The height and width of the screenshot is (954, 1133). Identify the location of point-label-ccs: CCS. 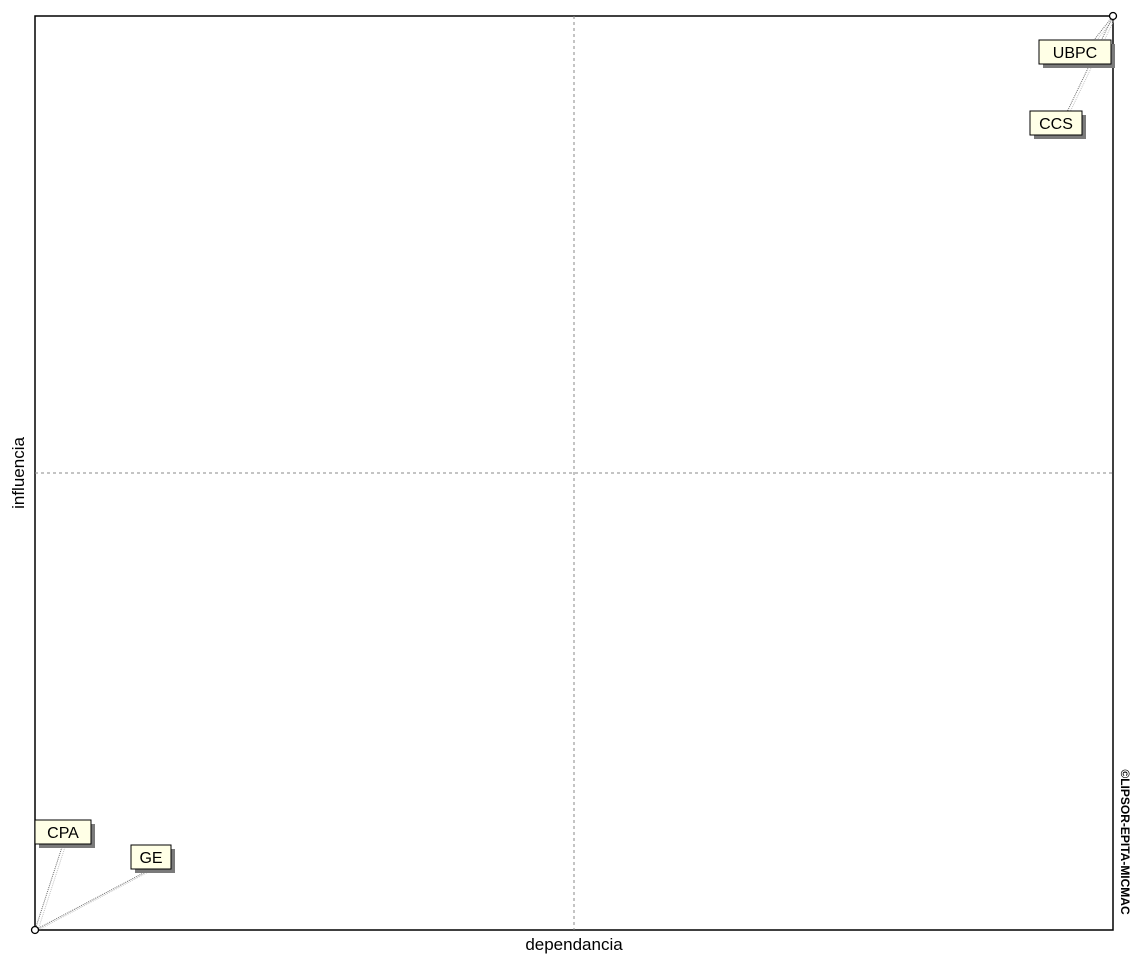
(1057, 124).